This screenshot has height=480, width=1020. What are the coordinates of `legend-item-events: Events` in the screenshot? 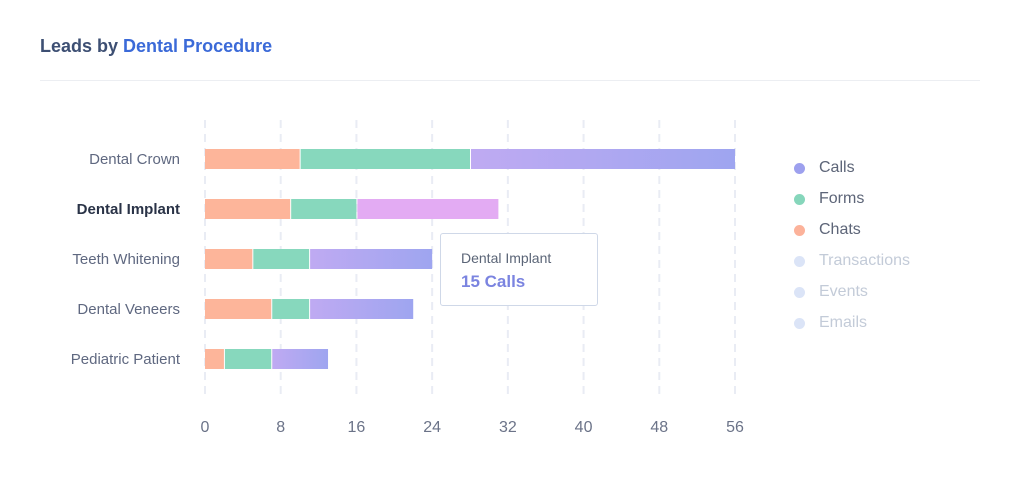 It's located at (852, 292).